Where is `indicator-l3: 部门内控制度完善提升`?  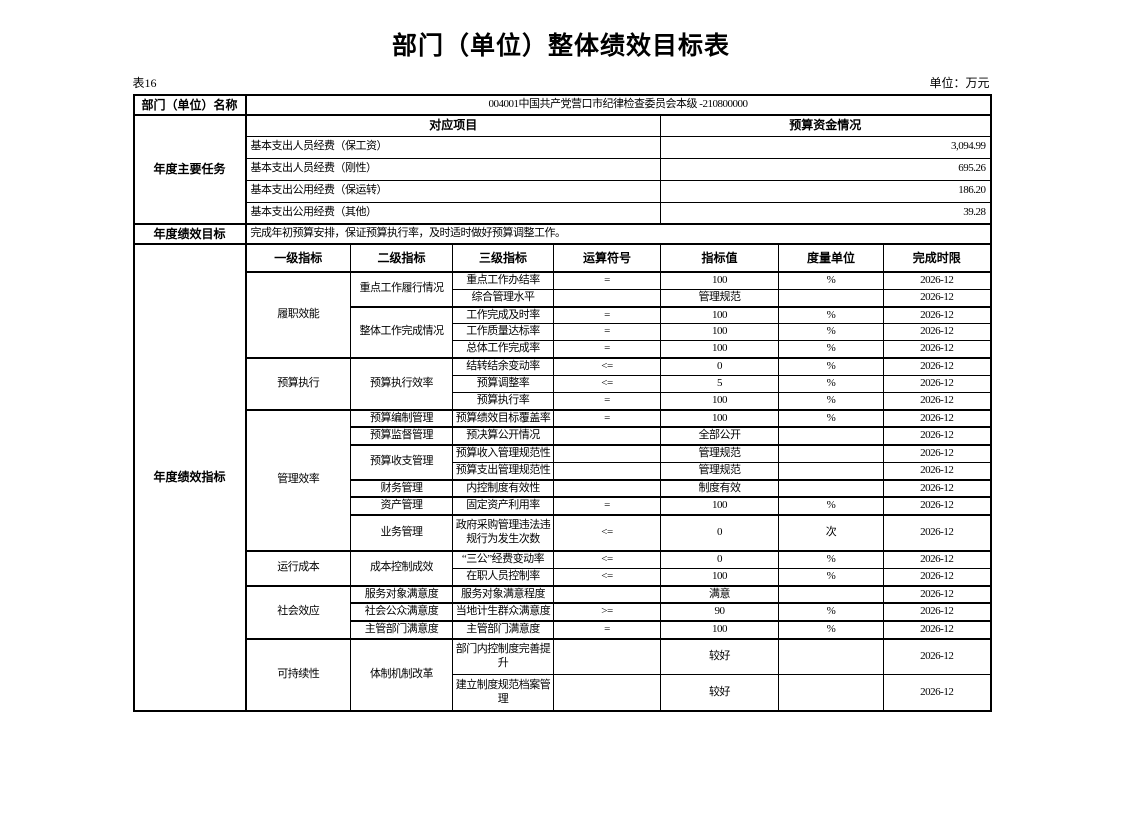
indicator-l3: 部门内控制度完善提升 is located at coordinates (503, 656).